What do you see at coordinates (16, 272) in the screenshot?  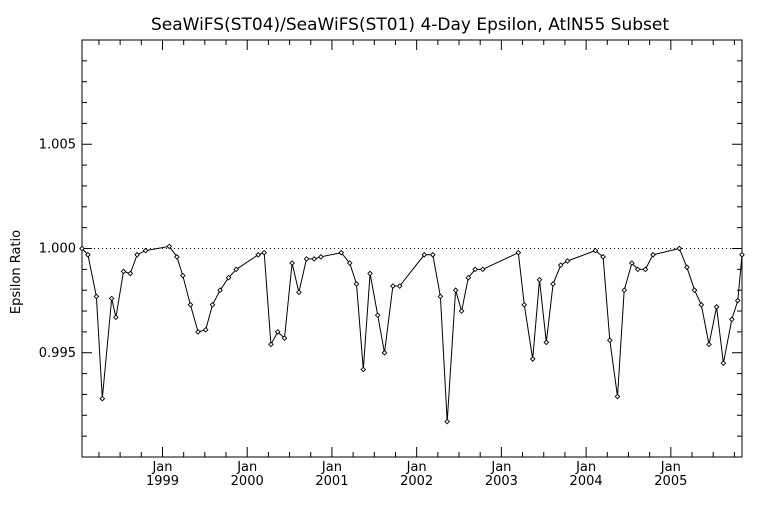 I see `y-axis-label: Epsilon Ratio` at bounding box center [16, 272].